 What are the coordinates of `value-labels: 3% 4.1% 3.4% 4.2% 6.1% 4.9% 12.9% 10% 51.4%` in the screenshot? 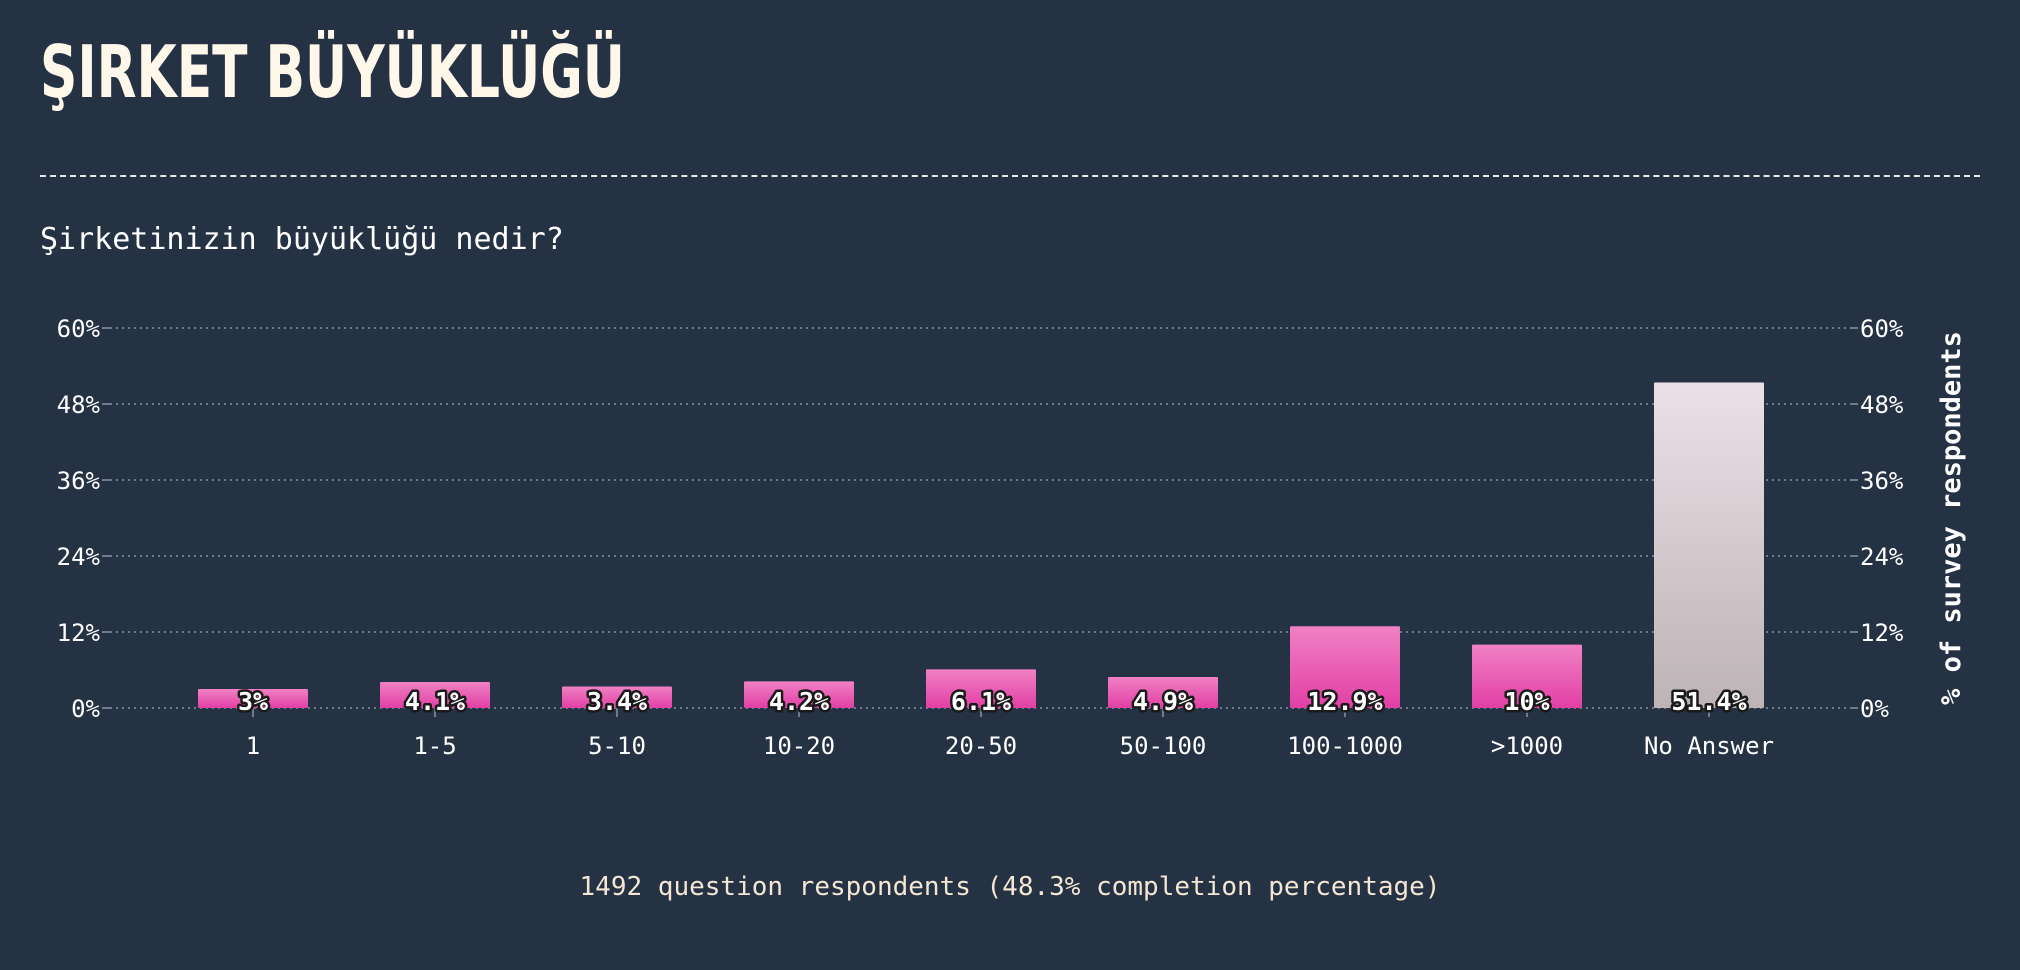 It's located at (992, 702).